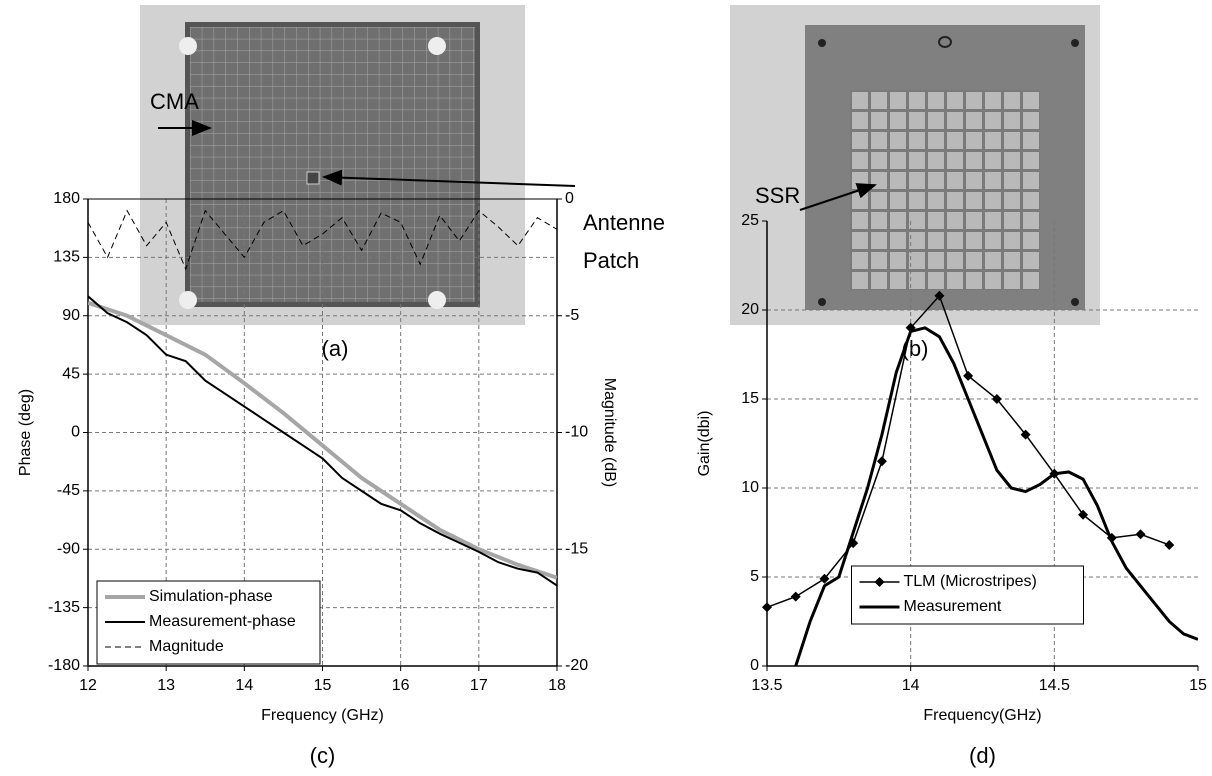 This screenshot has height=776, width=1212. Describe the element at coordinates (557, 685) in the screenshot. I see `x-tick-label: 18` at that location.